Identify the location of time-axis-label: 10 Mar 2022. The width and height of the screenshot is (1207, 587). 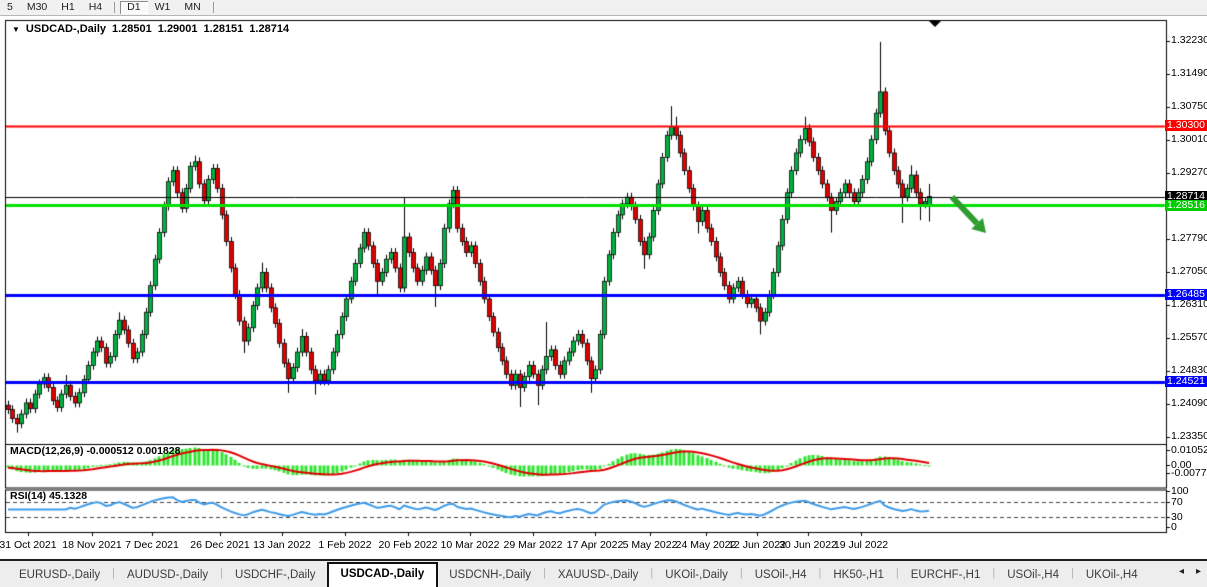
(470, 545).